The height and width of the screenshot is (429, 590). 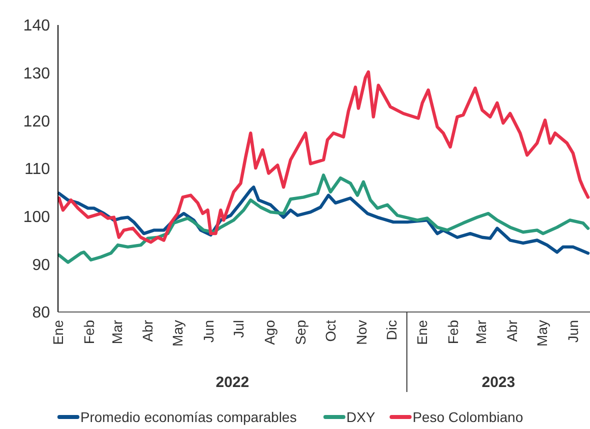 What do you see at coordinates (36, 26) in the screenshot?
I see `y-tick-label: 140` at bounding box center [36, 26].